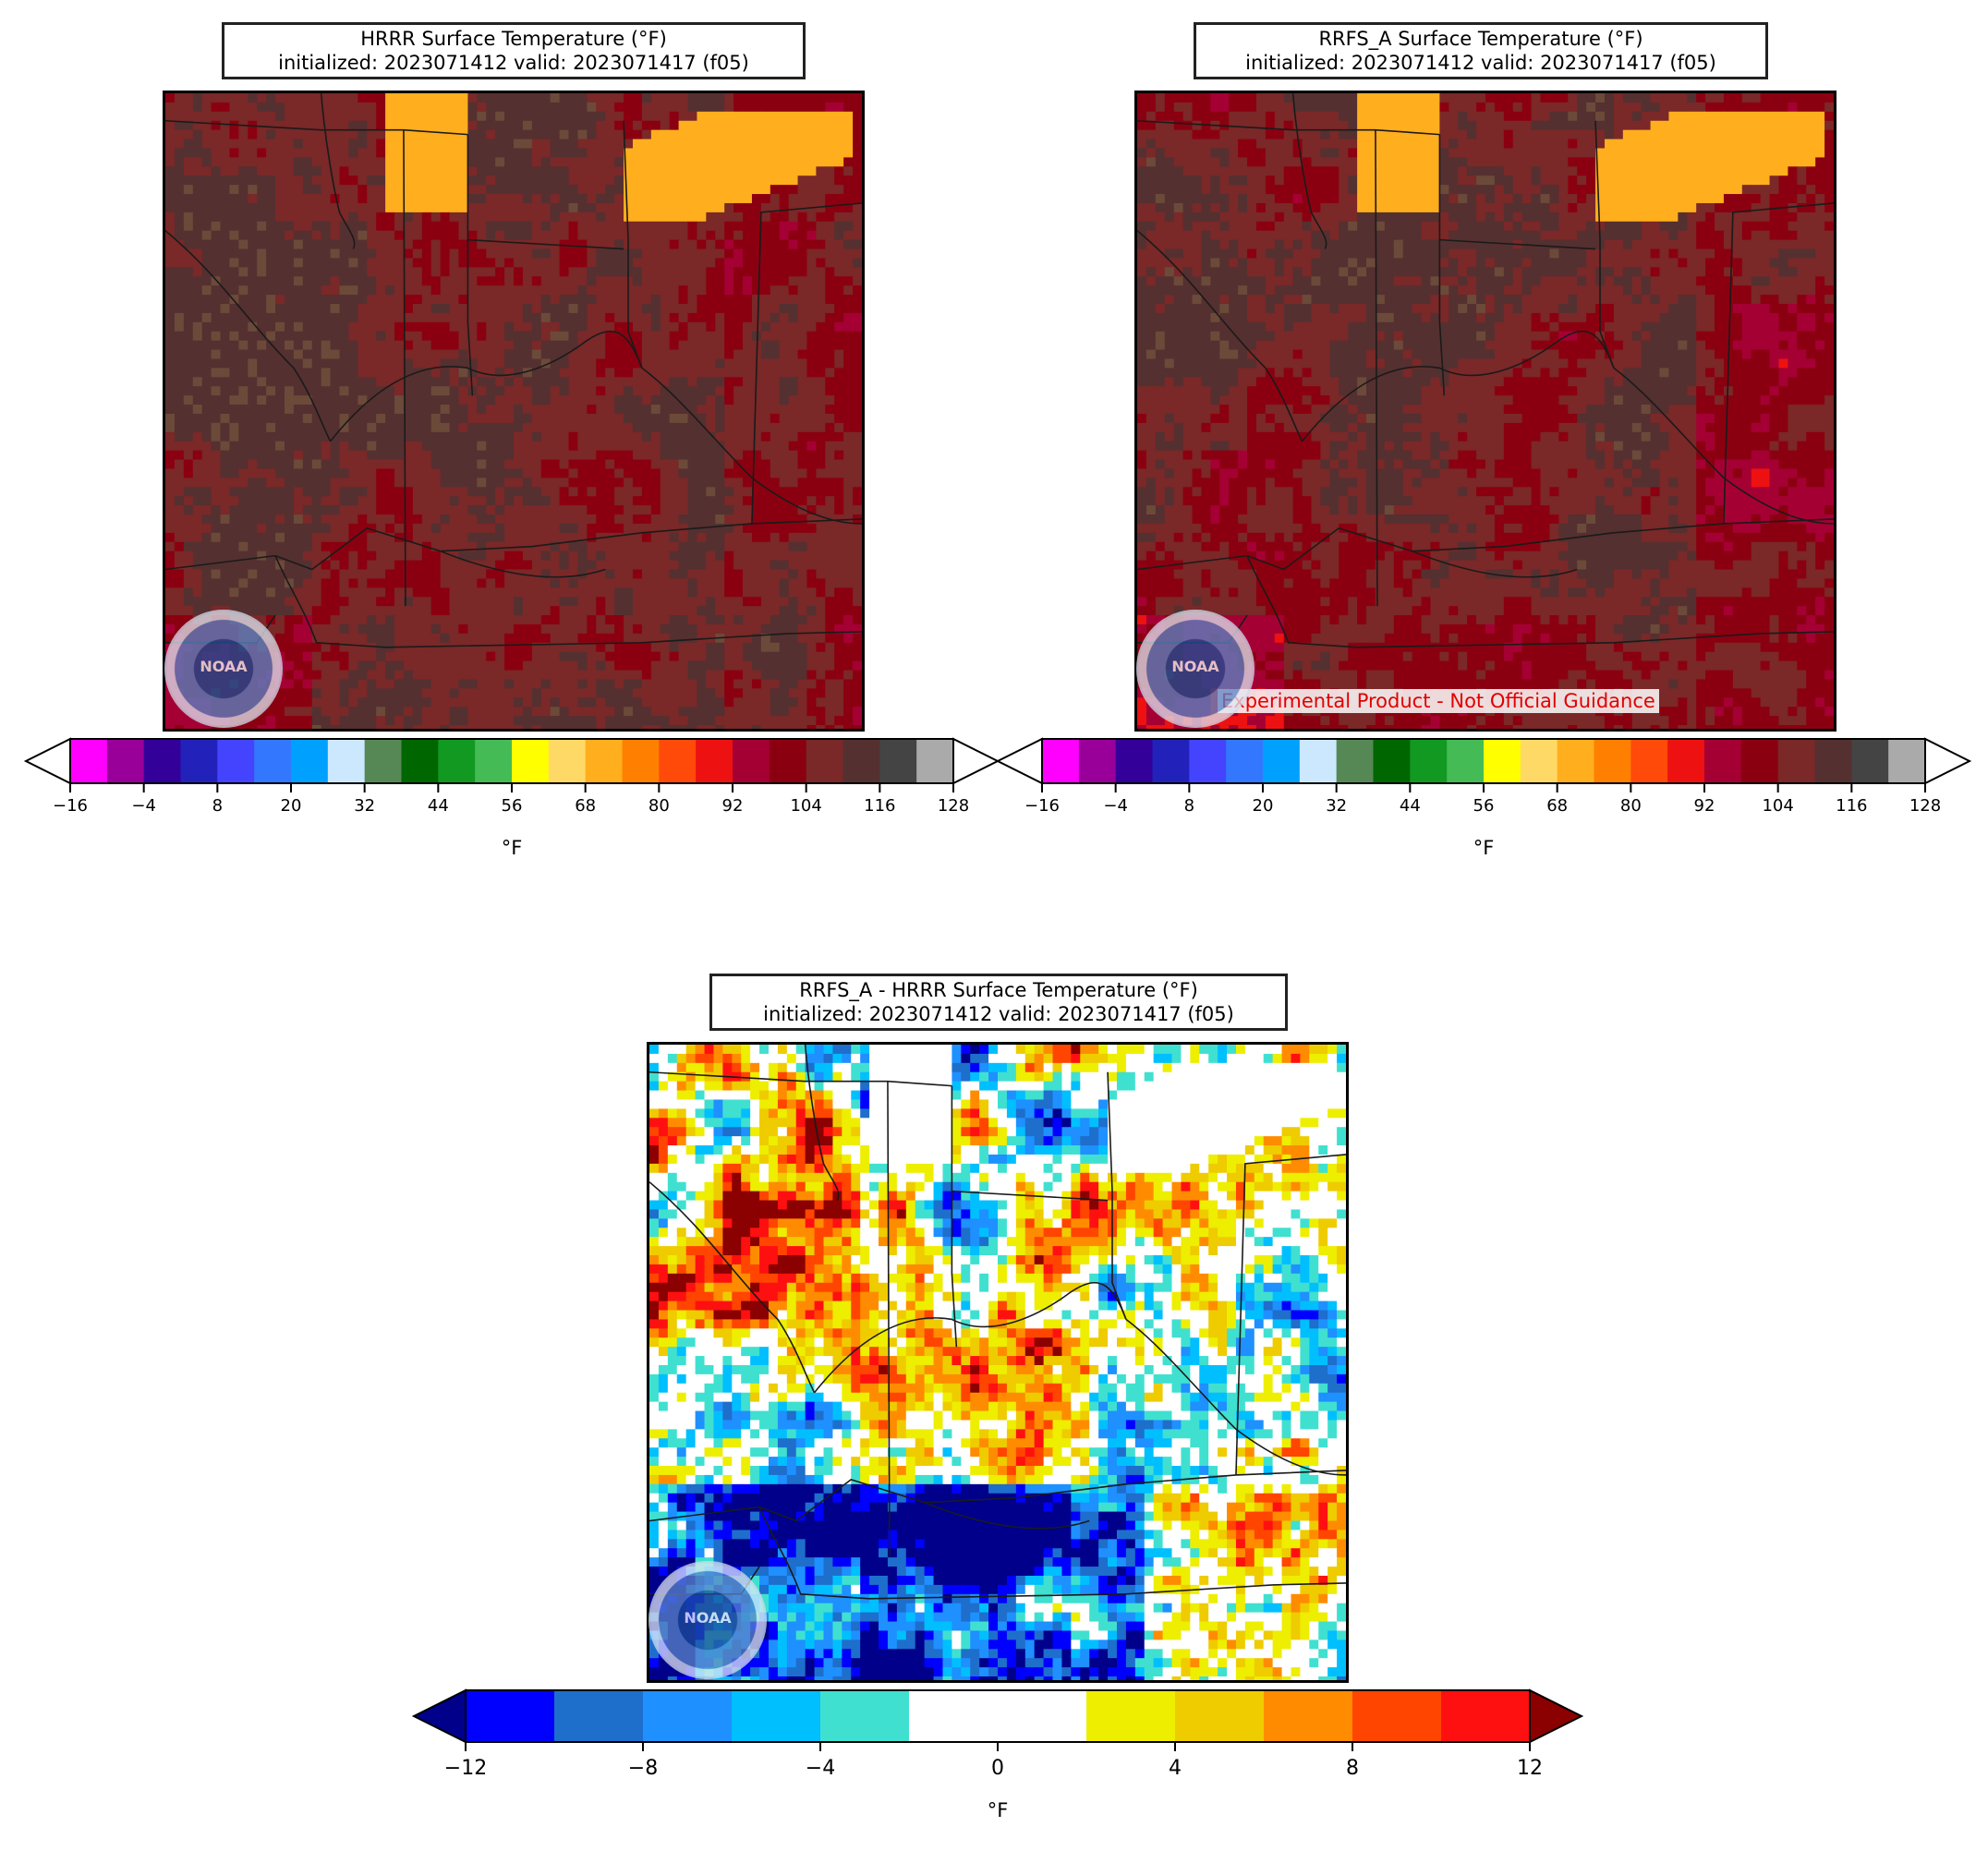 The image size is (1988, 1851). I want to click on colorbar-tick-label: 4, so click(1175, 1769).